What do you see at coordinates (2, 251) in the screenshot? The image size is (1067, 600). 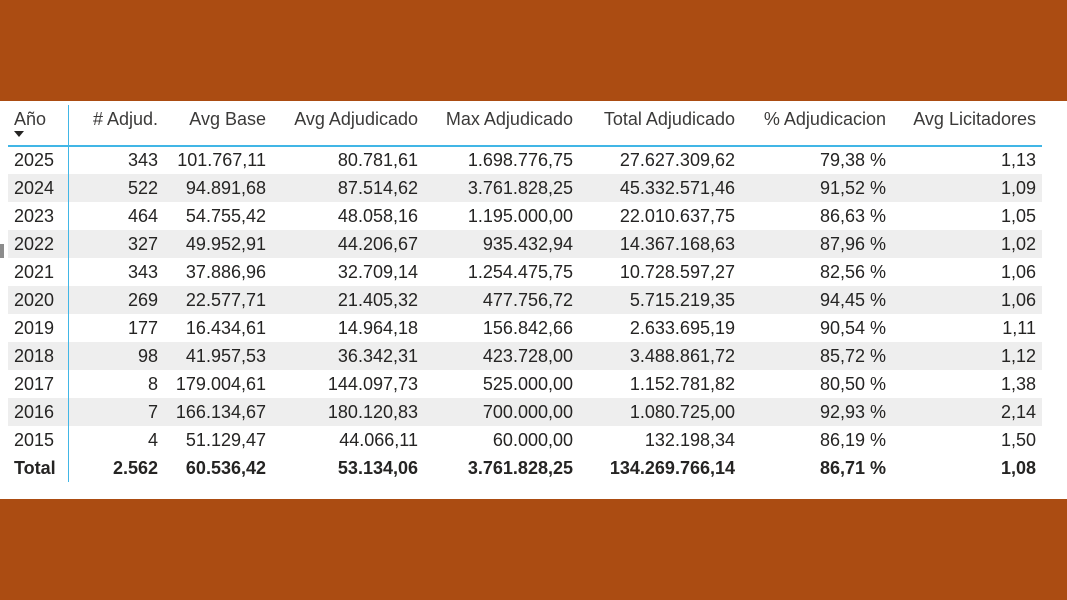 I see `scroll-edge-indicator` at bounding box center [2, 251].